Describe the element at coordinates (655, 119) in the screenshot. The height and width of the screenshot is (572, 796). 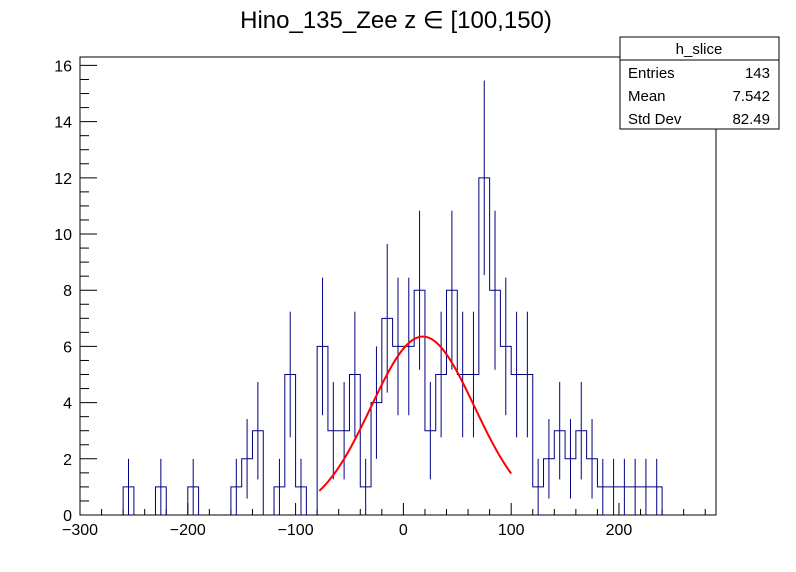
I see `stats-stddev-label: Std Dev` at that location.